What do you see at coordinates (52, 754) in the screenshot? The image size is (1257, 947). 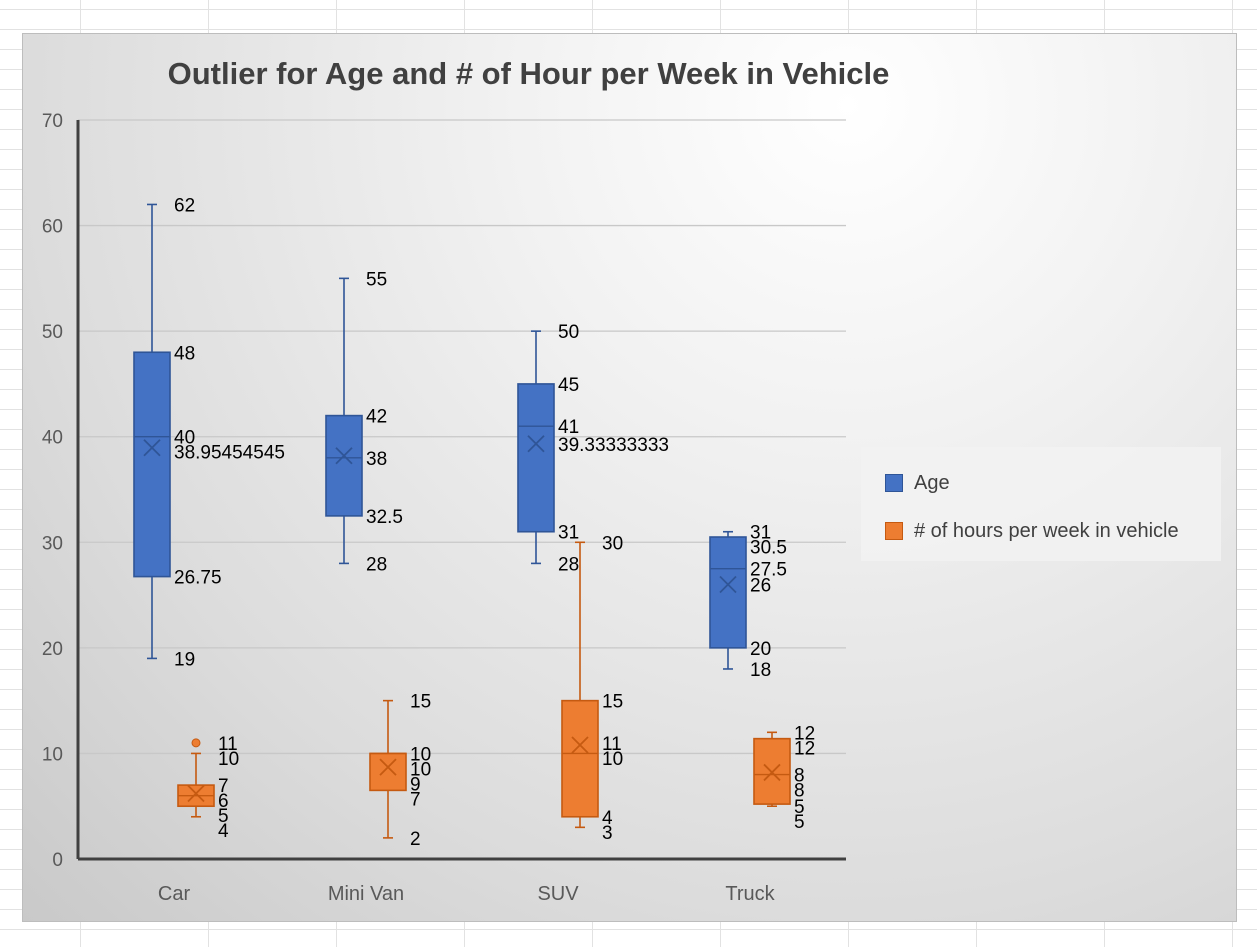 I see `y-tick-label: 10` at bounding box center [52, 754].